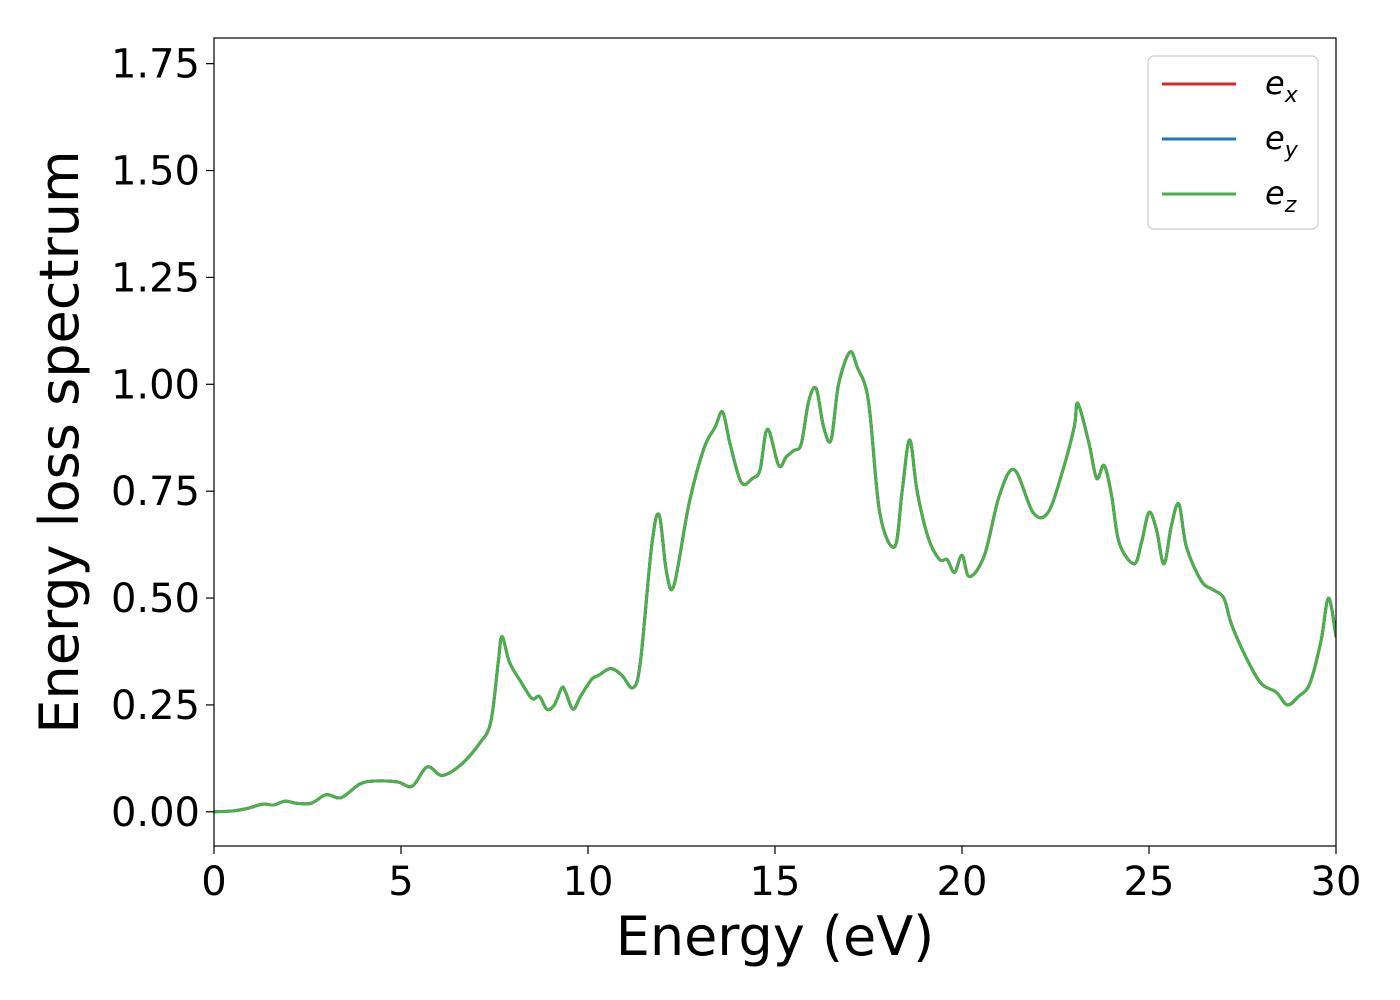 Image resolution: width=1400 pixels, height=1000 pixels. I want to click on x-tick-label: 0, so click(213, 882).